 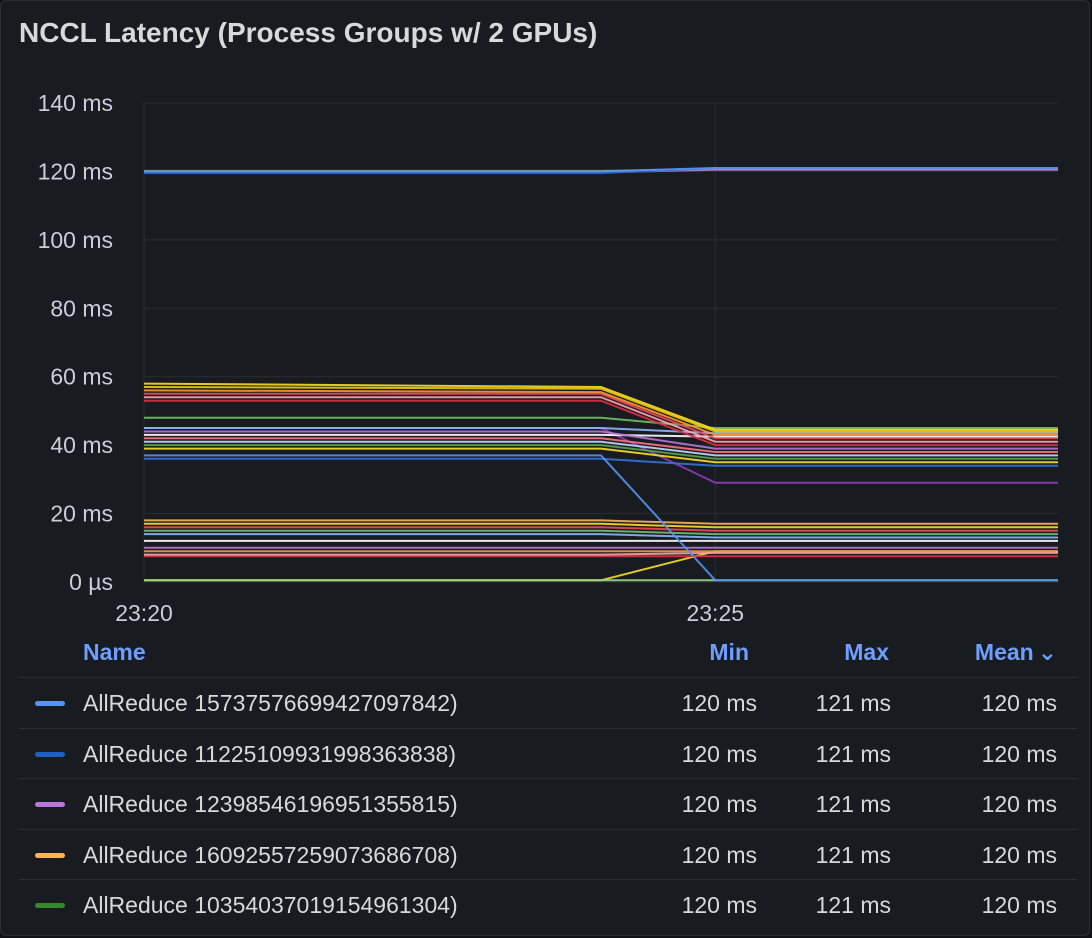 What do you see at coordinates (270, 905) in the screenshot?
I see `legend-name: AllReduce 10354037019154961304)` at bounding box center [270, 905].